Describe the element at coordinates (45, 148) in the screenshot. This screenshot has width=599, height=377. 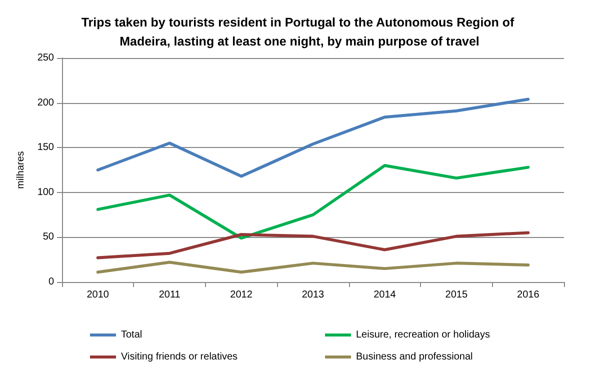
I see `y-tick-label: 150` at that location.